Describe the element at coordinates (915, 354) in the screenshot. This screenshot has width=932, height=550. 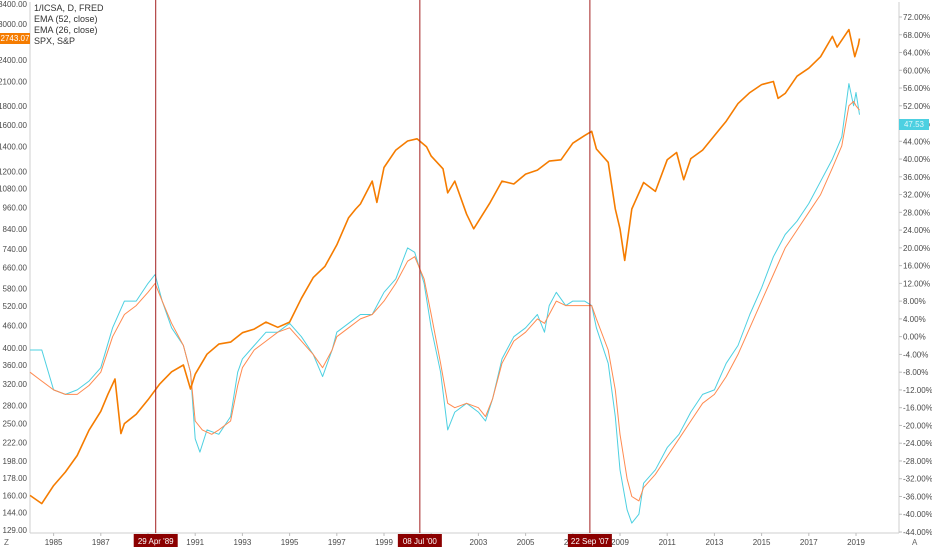
I see `right-tick-label: -4.00%` at that location.